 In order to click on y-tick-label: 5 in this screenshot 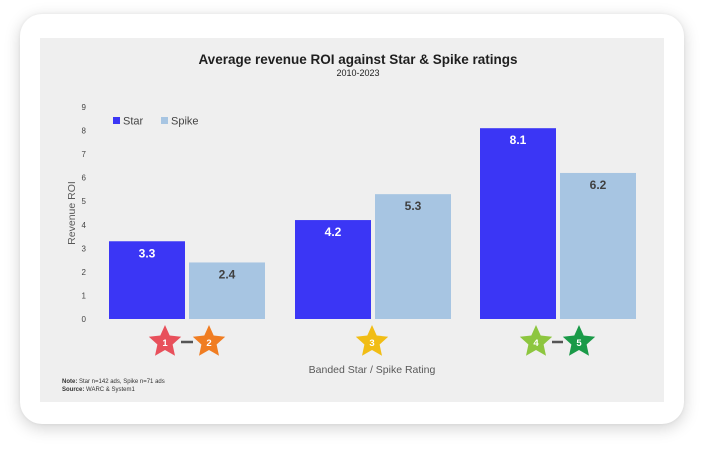, I will do `click(84, 201)`.